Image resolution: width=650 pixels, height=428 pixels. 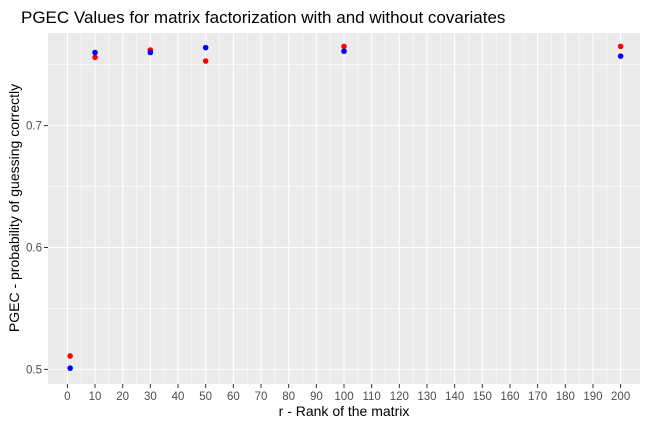 What do you see at coordinates (509, 397) in the screenshot?
I see `x-tick-label: 160` at bounding box center [509, 397].